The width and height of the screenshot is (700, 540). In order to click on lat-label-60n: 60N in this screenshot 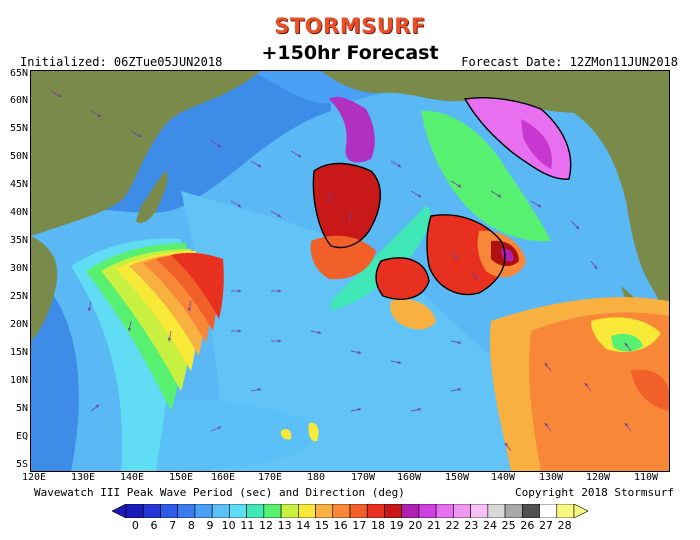, I will do `click(18, 100)`.